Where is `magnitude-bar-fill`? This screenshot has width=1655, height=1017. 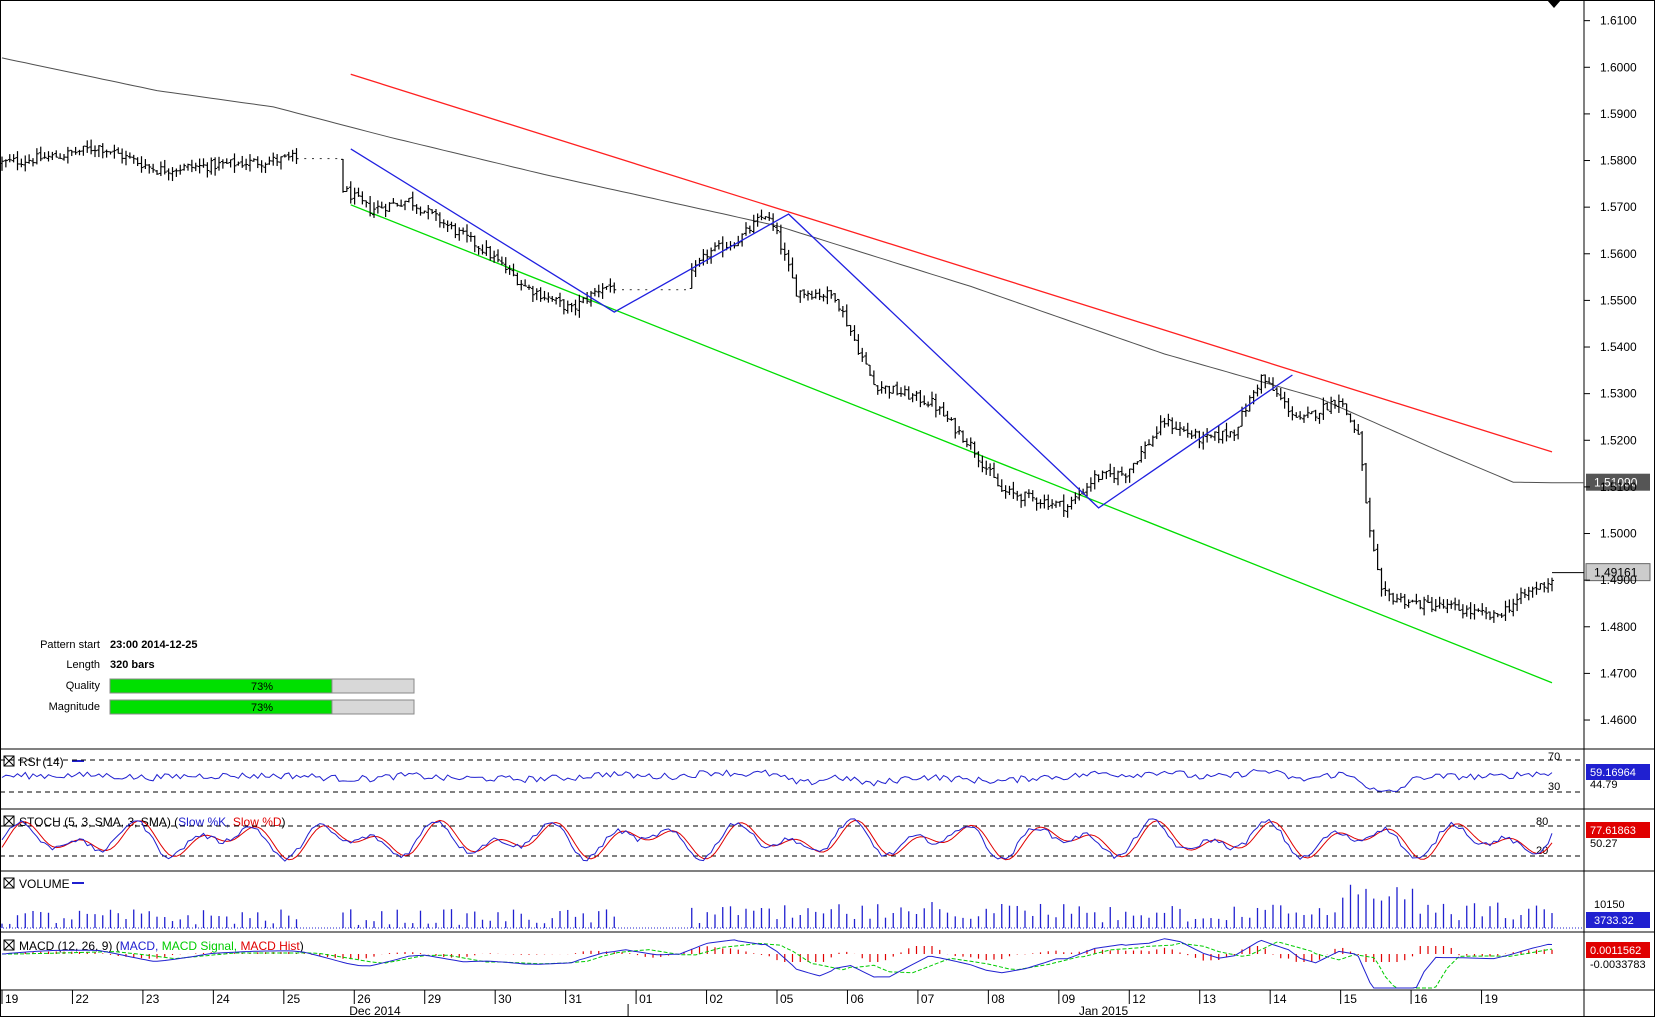
magnitude-bar-fill is located at coordinates (221, 707).